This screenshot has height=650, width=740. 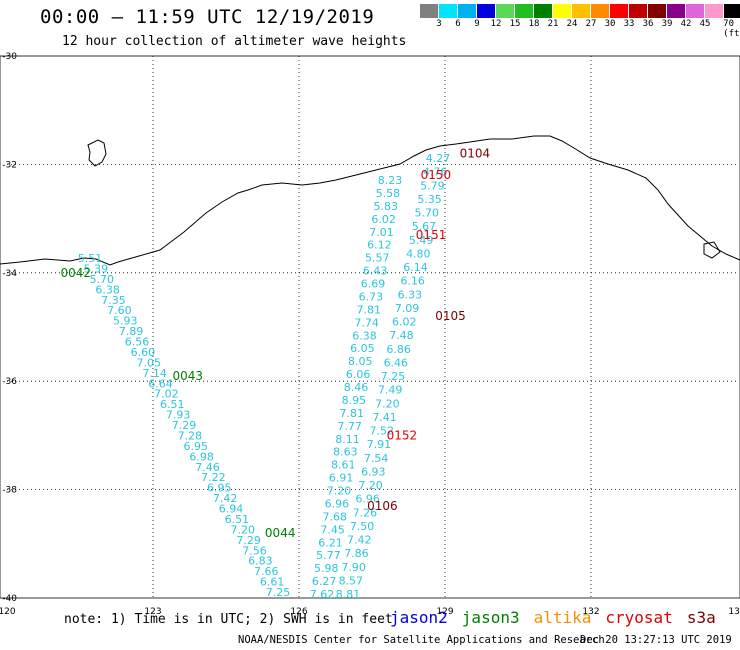 What do you see at coordinates (137, 342) in the screenshot?
I see `wave-height-value: 6.56` at bounding box center [137, 342].